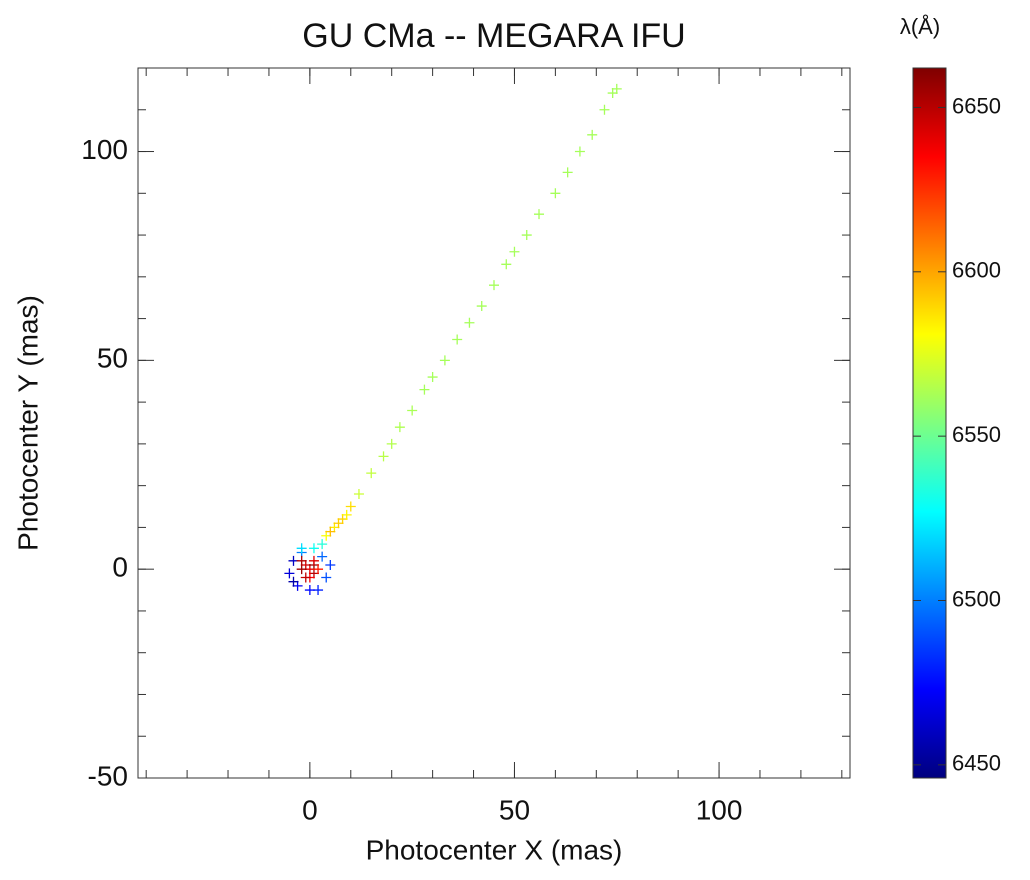 This screenshot has width=1030, height=880. What do you see at coordinates (493, 36) in the screenshot?
I see `chart-title: GU CMa -- MEGARA IFU` at bounding box center [493, 36].